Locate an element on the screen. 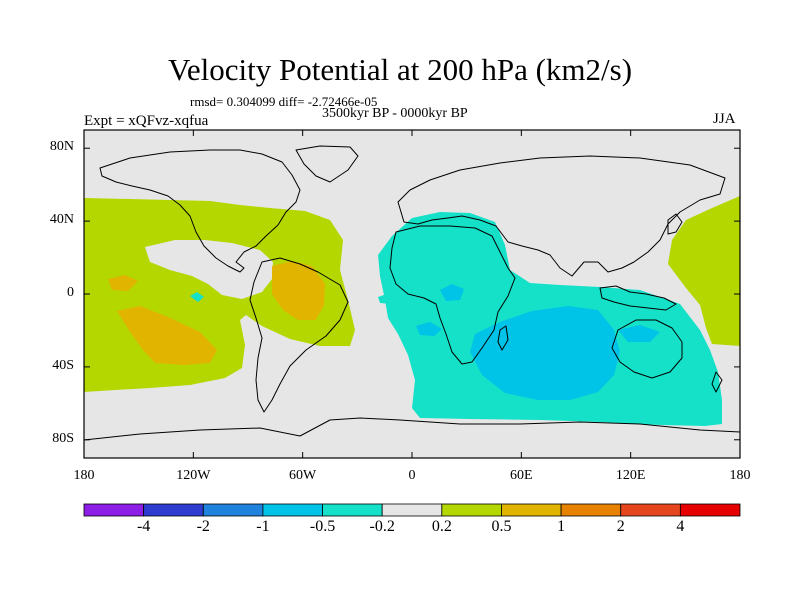  anomaly-region-maritime-core is located at coordinates (639, 333).